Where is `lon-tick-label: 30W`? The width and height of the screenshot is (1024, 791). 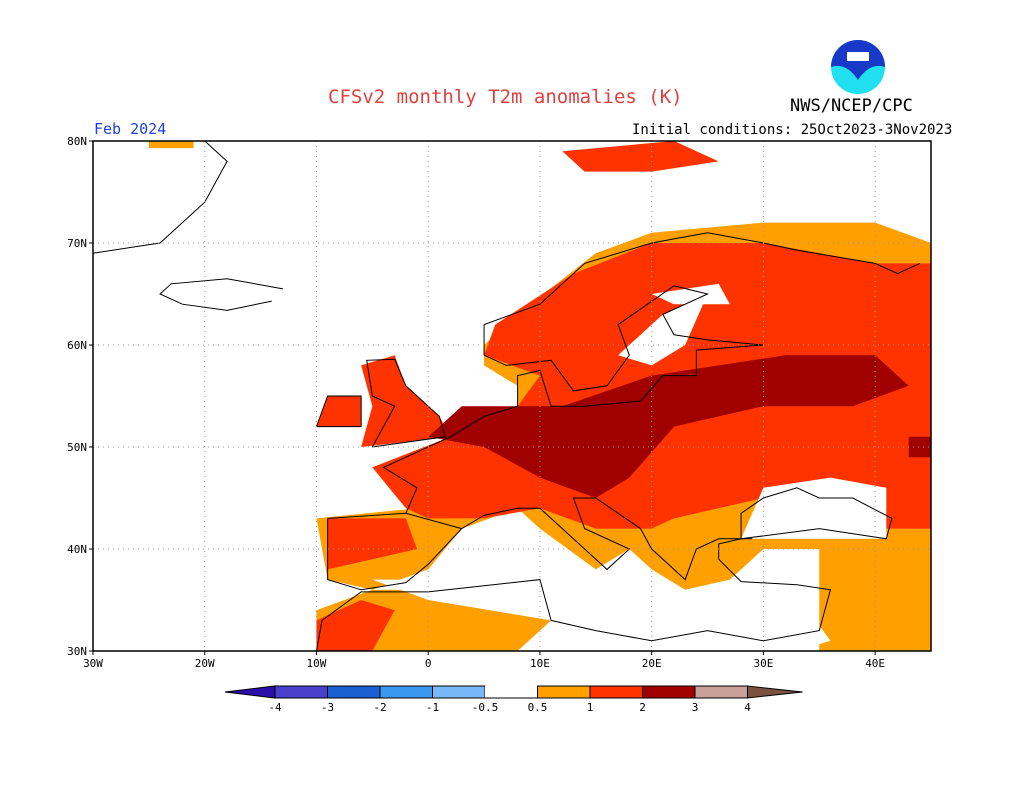 lon-tick-label: 30W is located at coordinates (93, 663).